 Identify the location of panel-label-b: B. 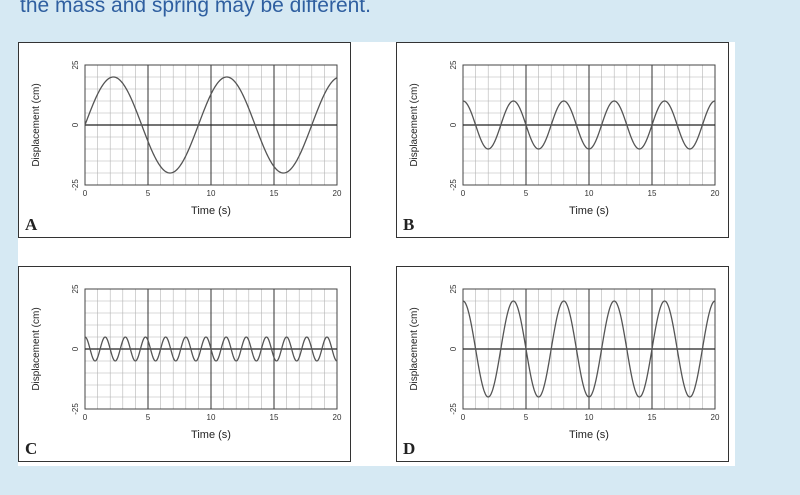
(409, 224).